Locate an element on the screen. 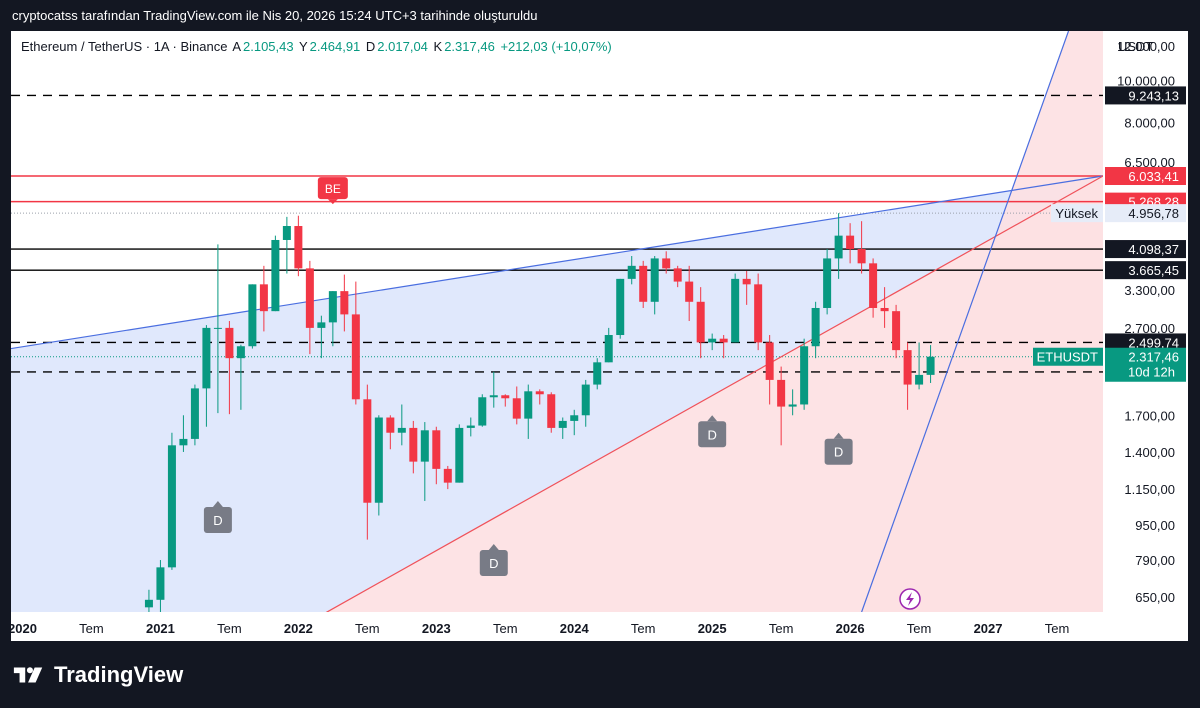 The image size is (1200, 708). time-tick-label: 2022 is located at coordinates (298, 628).